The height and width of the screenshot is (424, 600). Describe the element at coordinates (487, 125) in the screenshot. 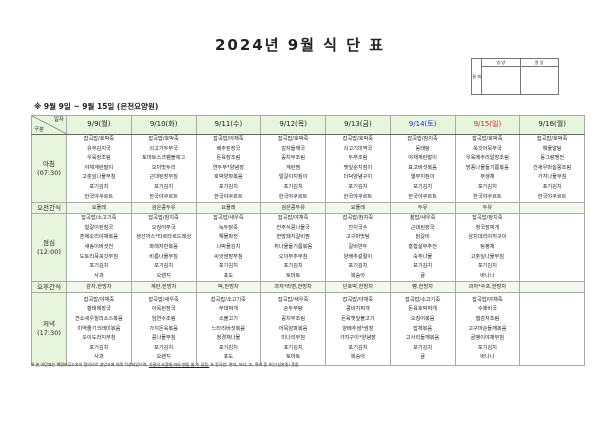

I see `day-header: 9/15(일)` at that location.